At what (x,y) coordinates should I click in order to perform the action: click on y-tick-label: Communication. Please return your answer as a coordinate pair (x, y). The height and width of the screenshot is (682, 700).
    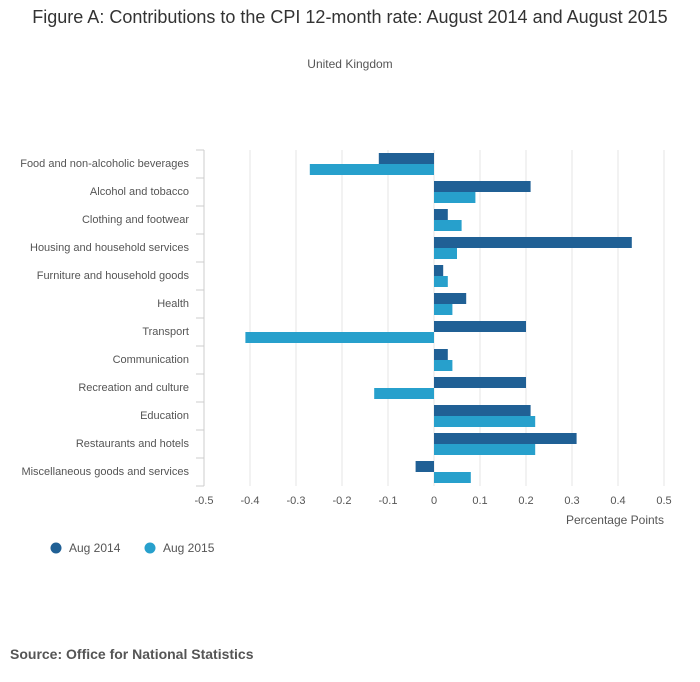
    Looking at the image, I should click on (151, 360).